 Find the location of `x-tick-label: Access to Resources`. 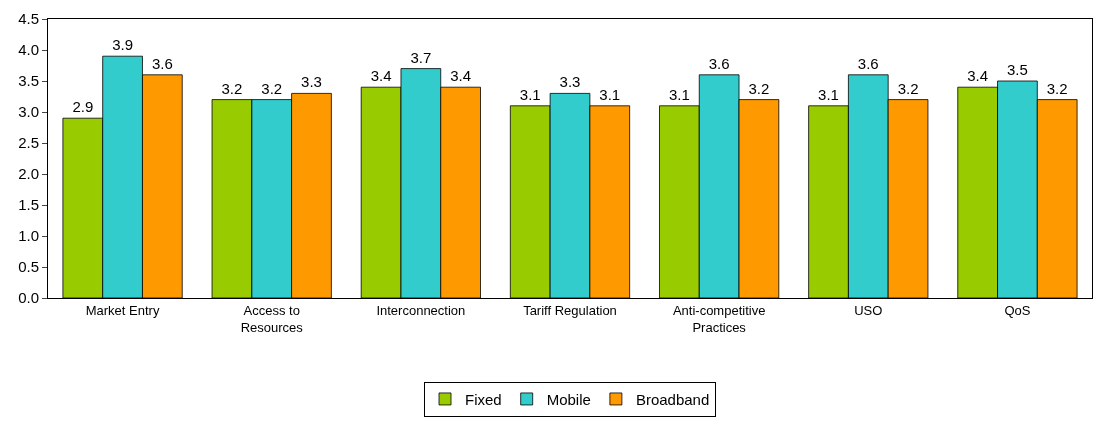

x-tick-label: Access to Resources is located at coordinates (272, 318).